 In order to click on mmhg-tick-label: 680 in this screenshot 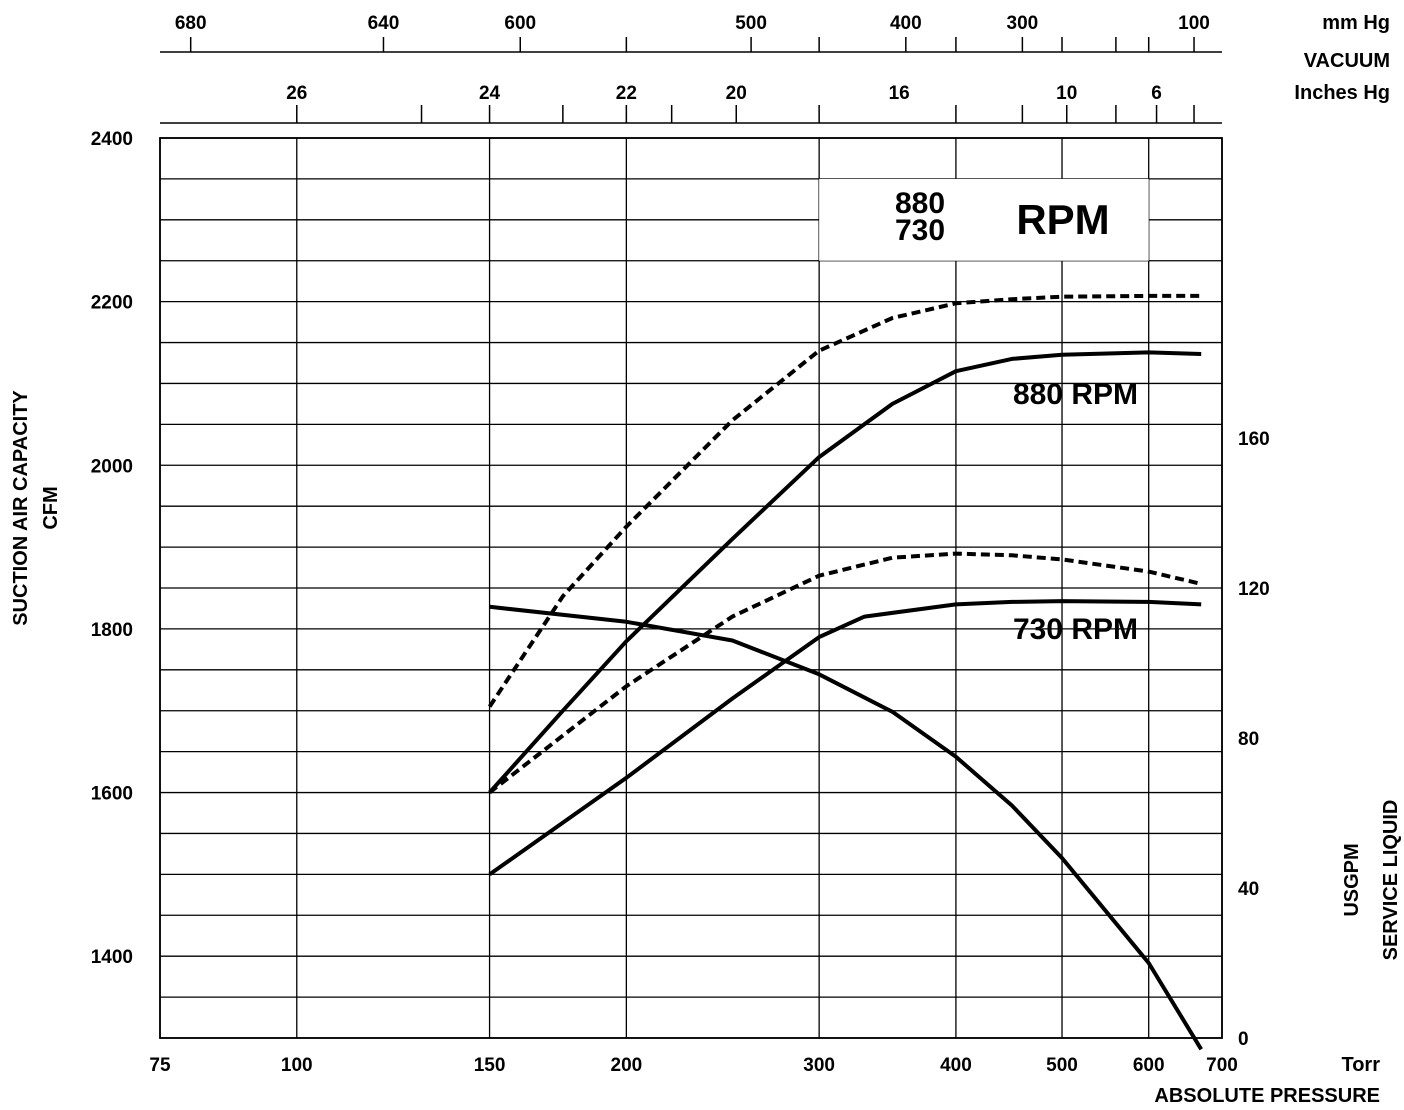, I will do `click(191, 23)`.